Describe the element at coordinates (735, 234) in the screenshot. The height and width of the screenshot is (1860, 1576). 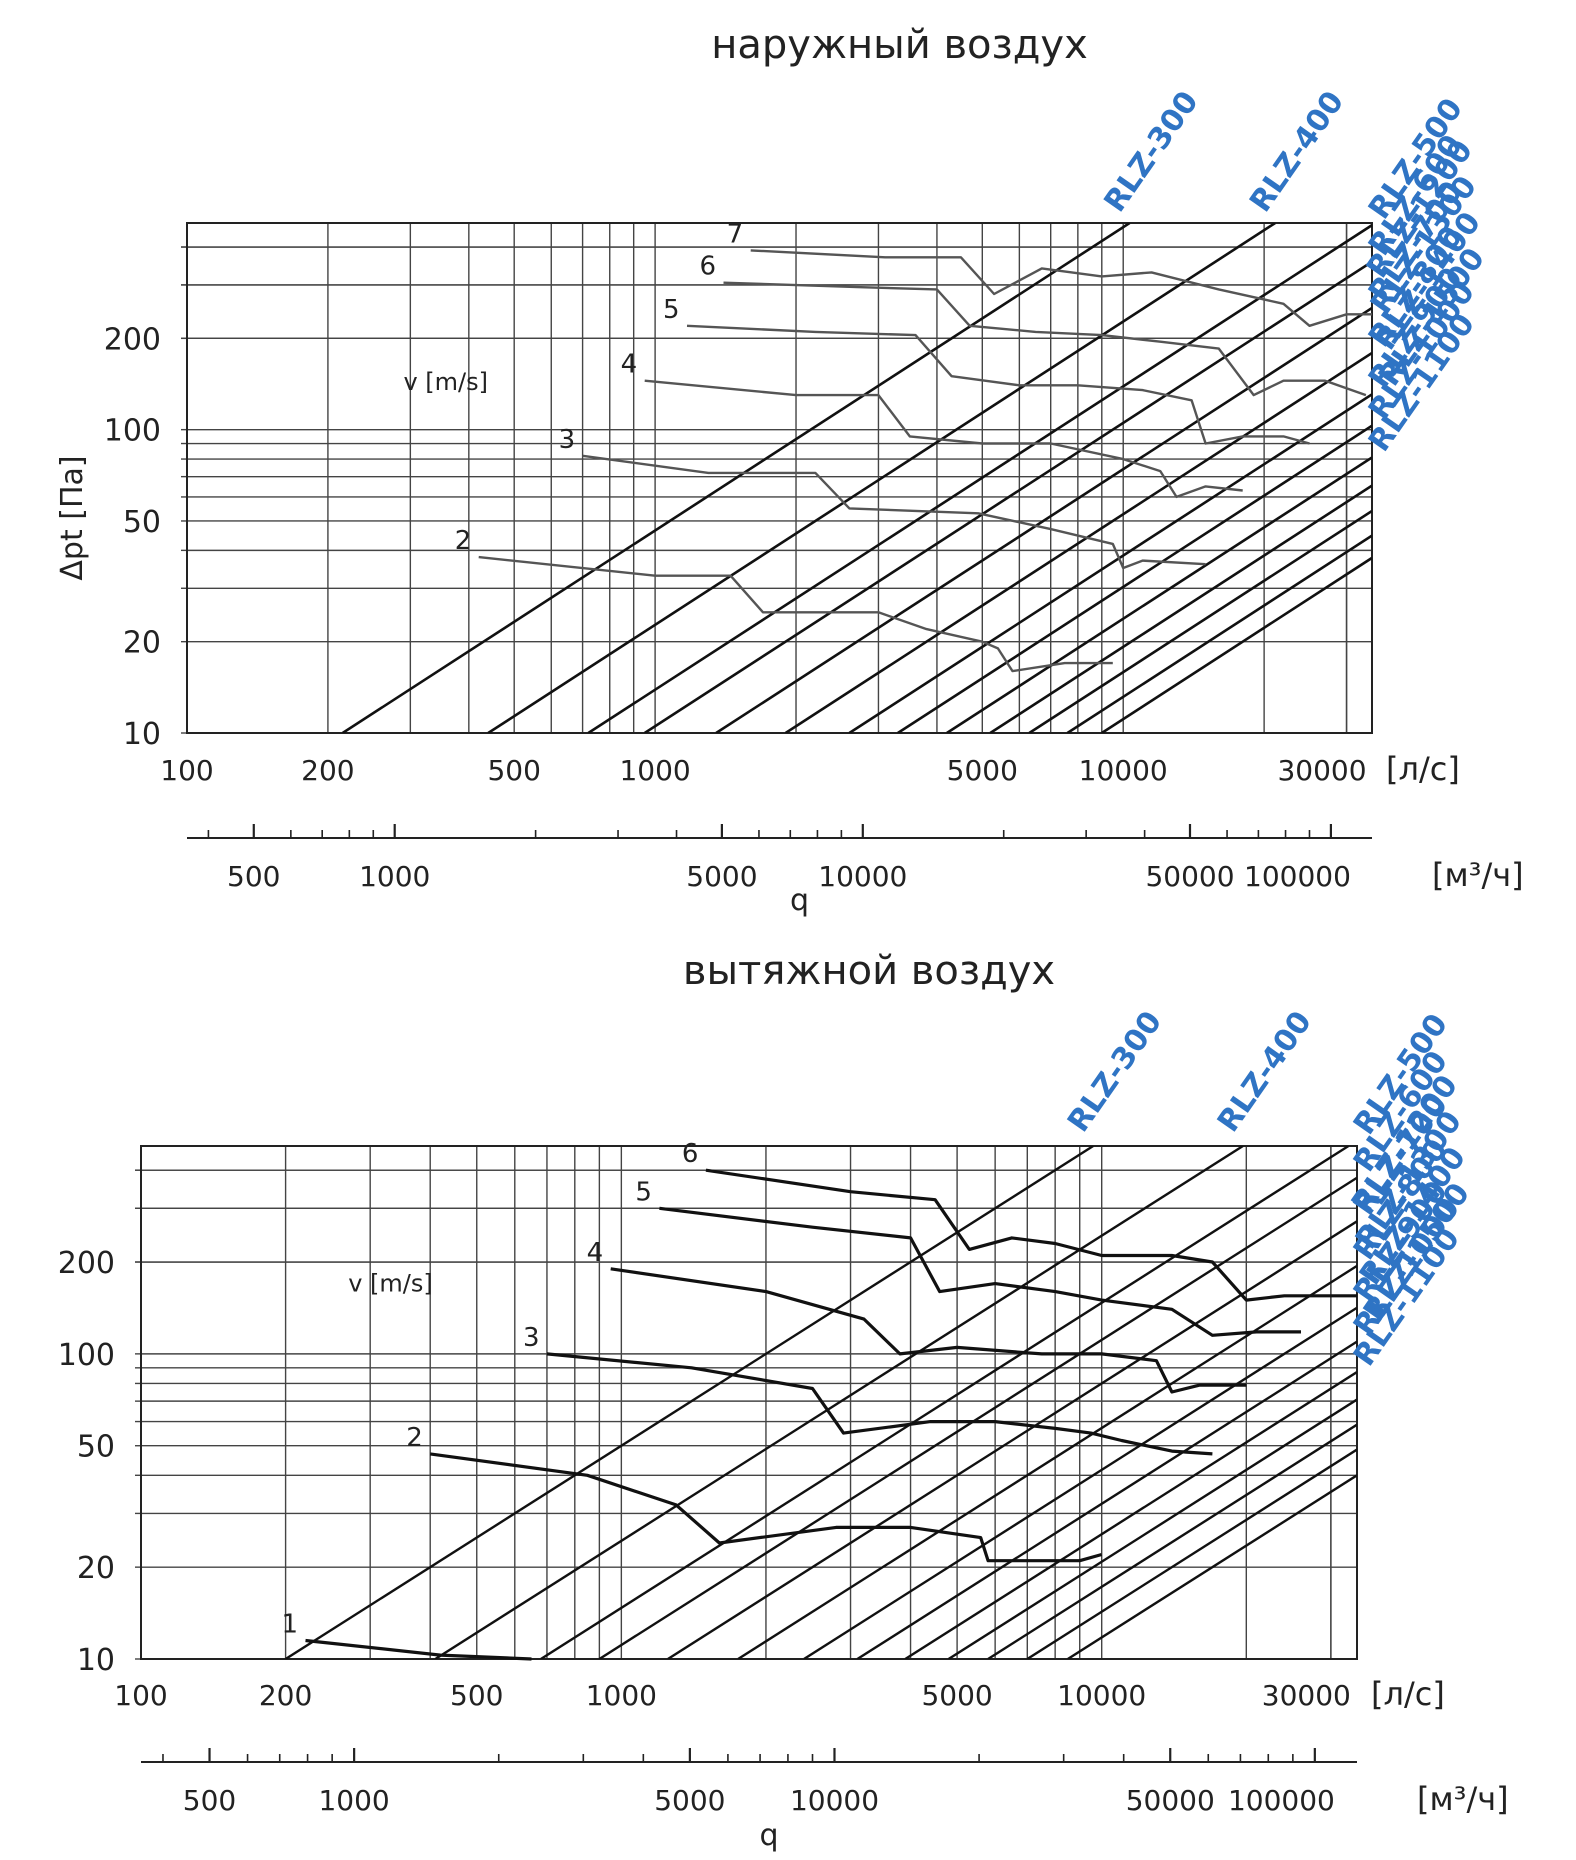
I see `velocity-label: 7` at that location.